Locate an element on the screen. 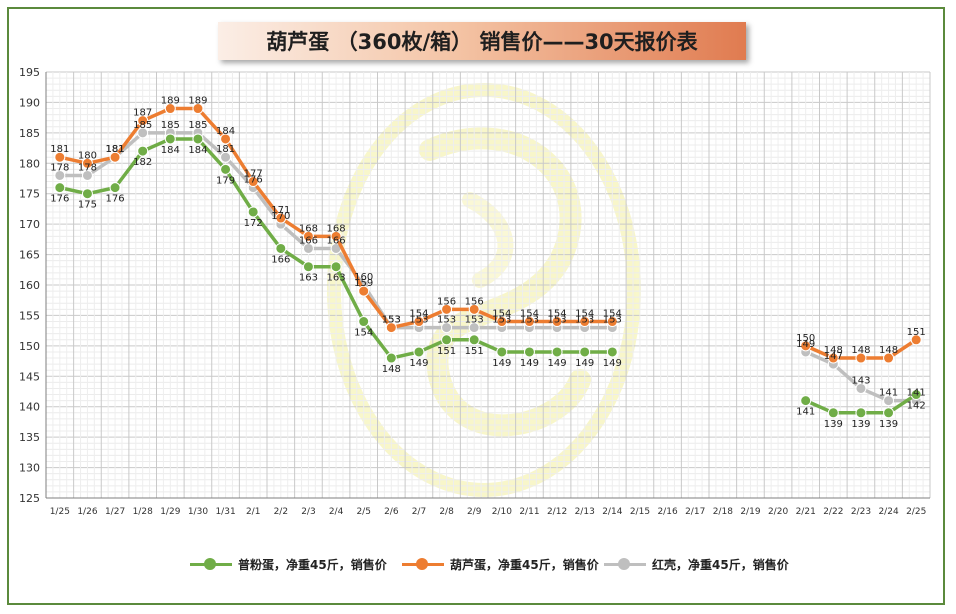  data-label: 189 is located at coordinates (170, 101).